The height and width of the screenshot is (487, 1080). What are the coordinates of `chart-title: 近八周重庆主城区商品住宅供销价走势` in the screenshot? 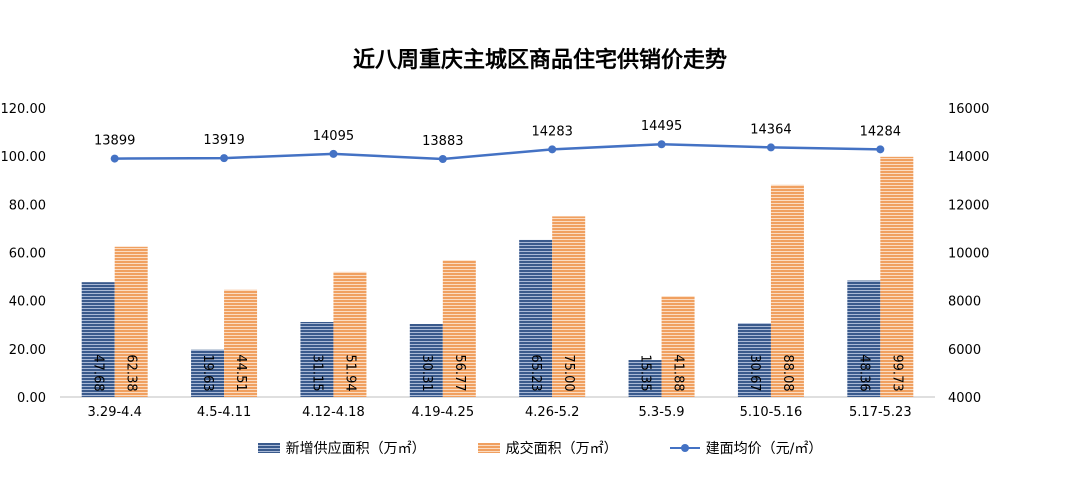 It's located at (539, 60).